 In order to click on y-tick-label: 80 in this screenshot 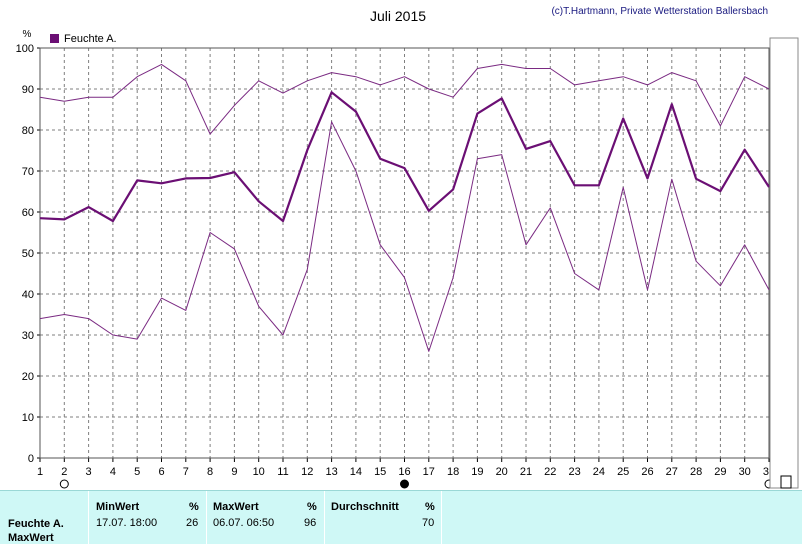, I will do `click(28, 131)`.